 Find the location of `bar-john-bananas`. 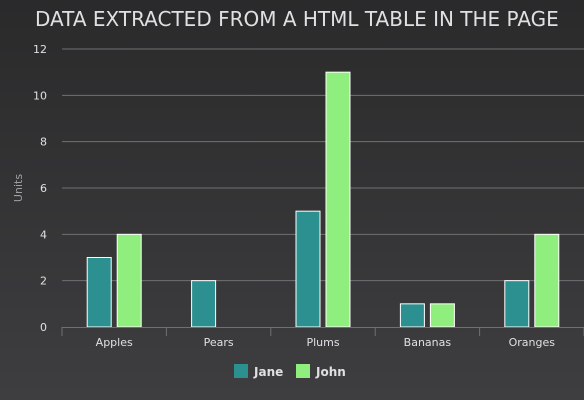

bar-john-bananas is located at coordinates (442, 315).